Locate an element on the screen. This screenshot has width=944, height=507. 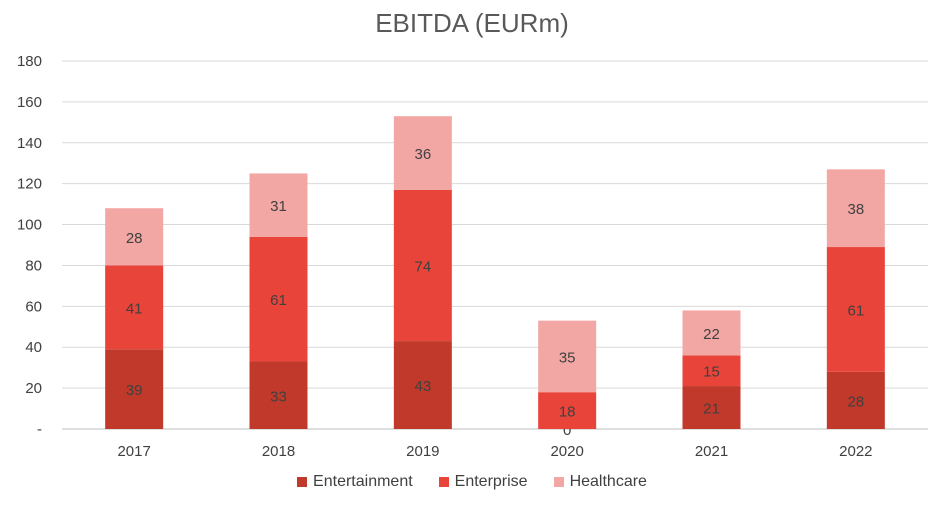
data-label: 39 is located at coordinates (134, 390).